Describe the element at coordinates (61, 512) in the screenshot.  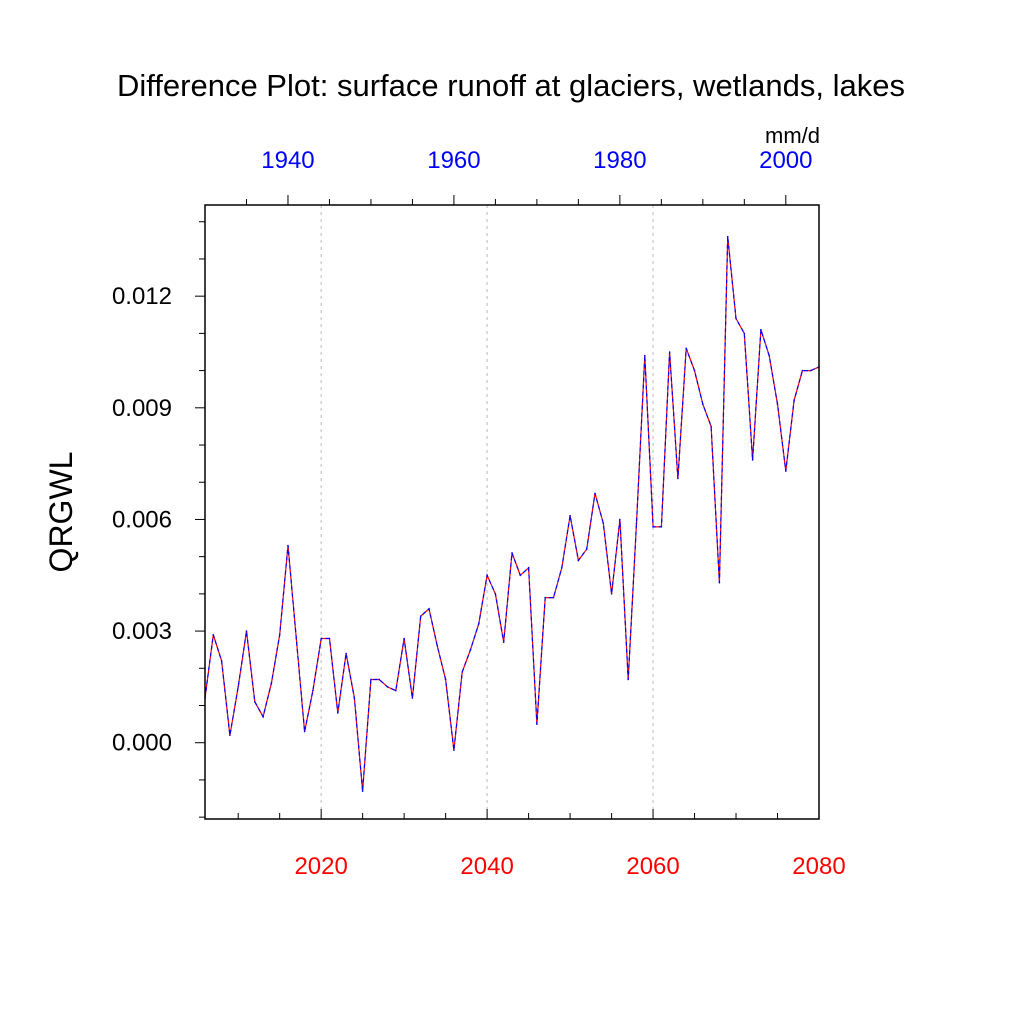
I see `y-axis-label: QRGWL` at that location.